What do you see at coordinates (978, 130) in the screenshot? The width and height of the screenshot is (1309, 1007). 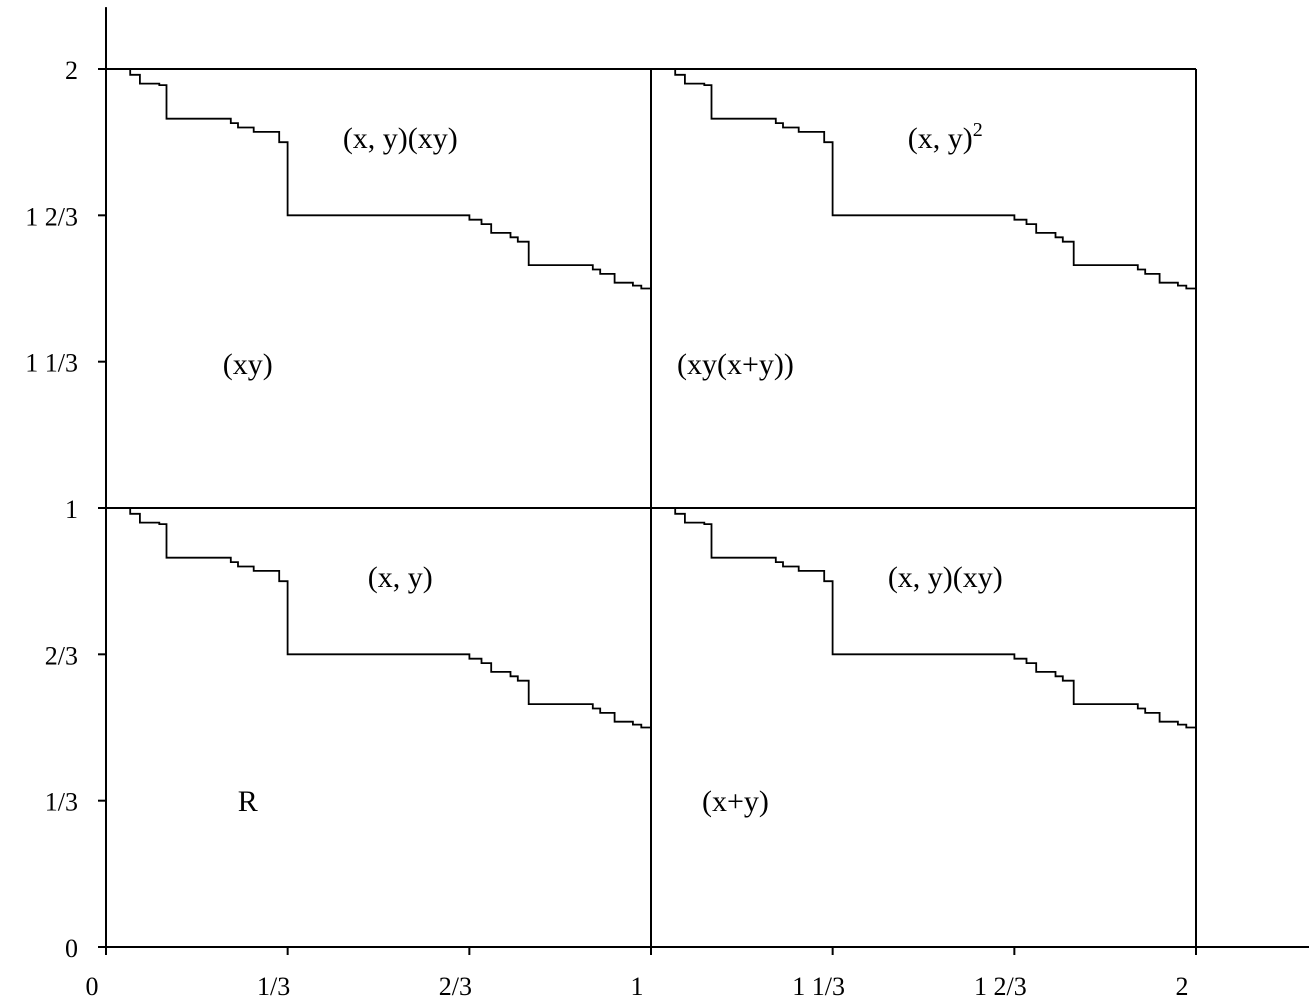 I see `superscript: 2` at bounding box center [978, 130].